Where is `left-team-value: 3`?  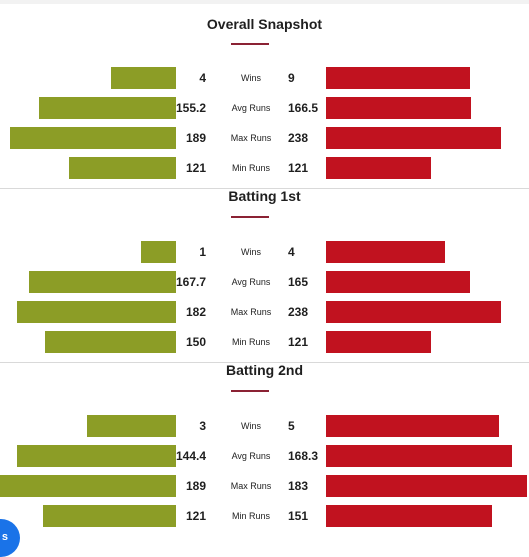 left-team-value: 3 is located at coordinates (202, 426).